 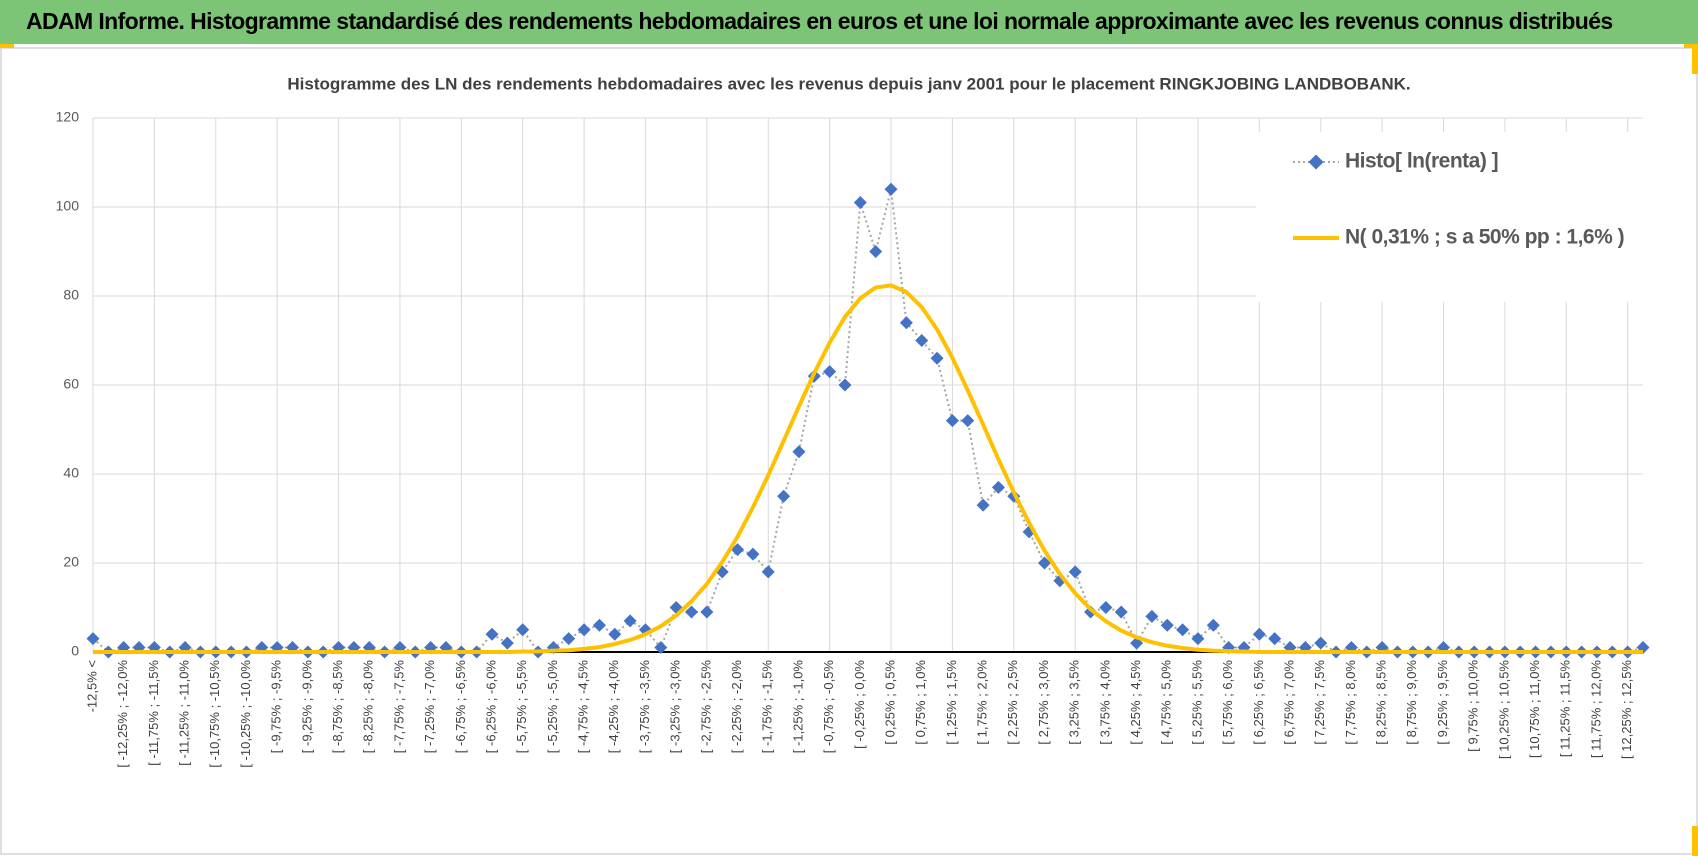 What do you see at coordinates (1534, 709) in the screenshot?
I see `x-tick-label: [ 10,75% ; 11,0%` at bounding box center [1534, 709].